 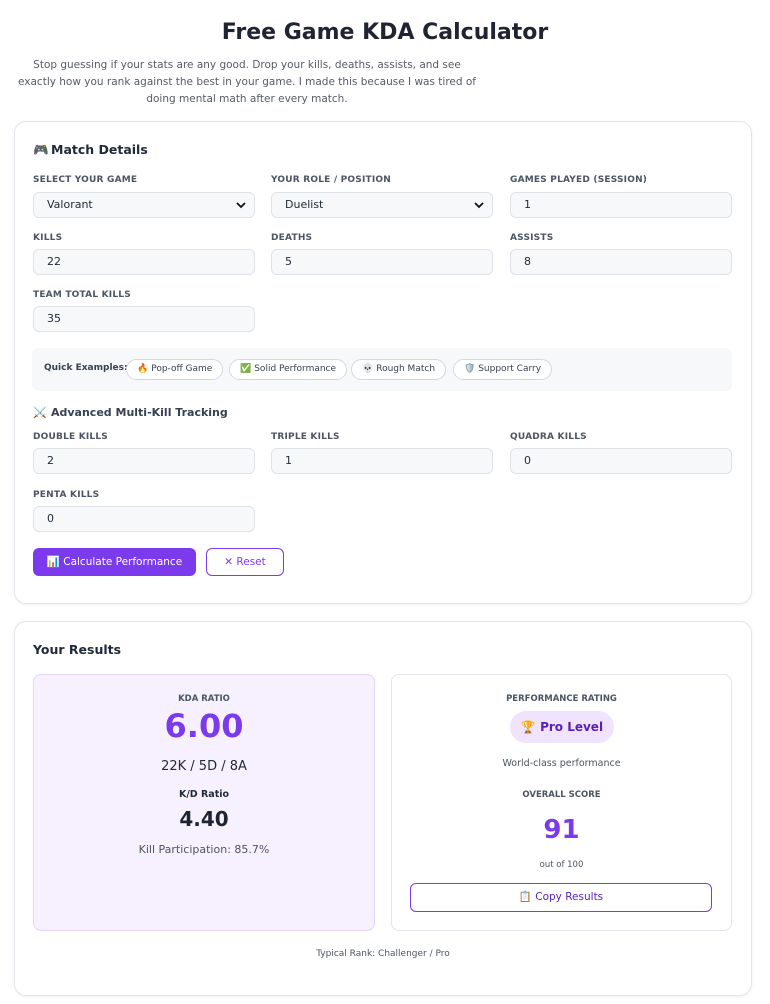 I want to click on assists-input: 8, so click(x=621, y=262).